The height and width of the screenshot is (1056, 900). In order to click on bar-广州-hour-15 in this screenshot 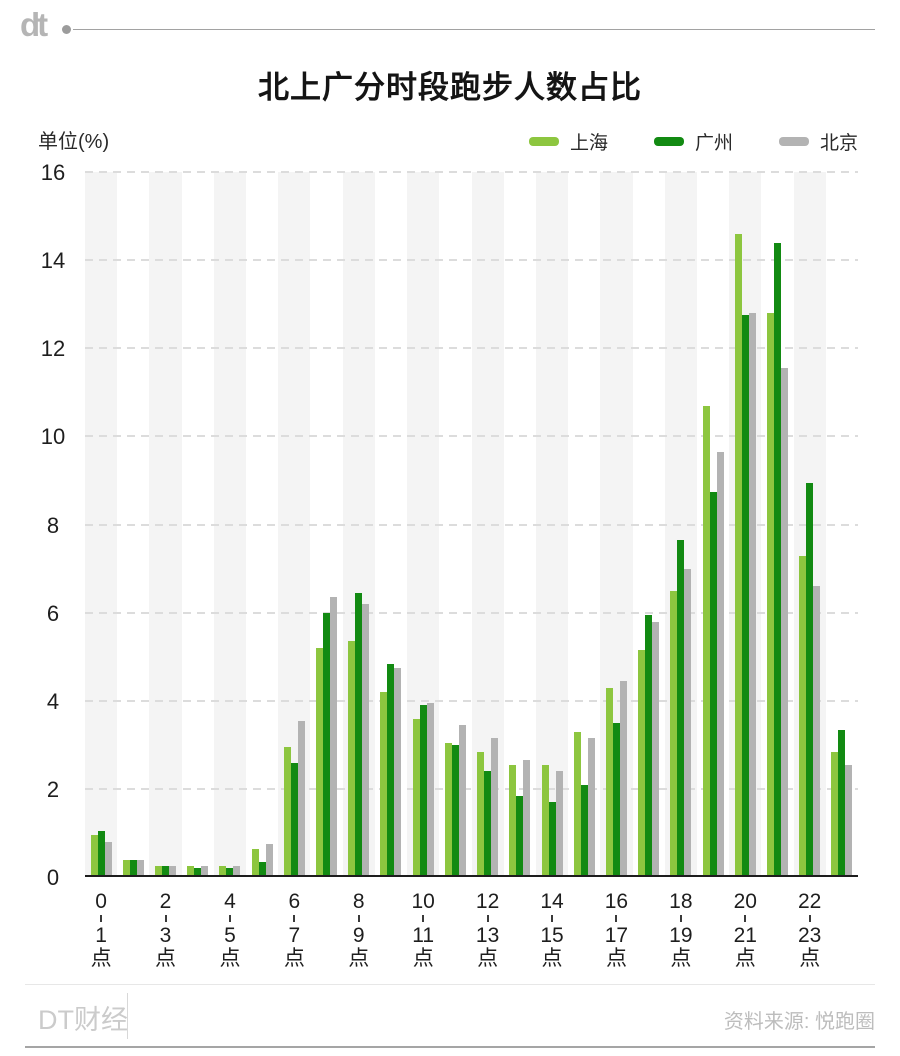, I will do `click(584, 829)`.